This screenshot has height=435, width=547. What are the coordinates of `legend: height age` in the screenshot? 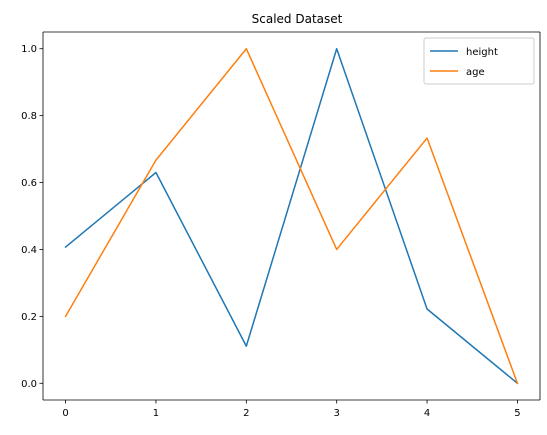 It's located at (479, 61).